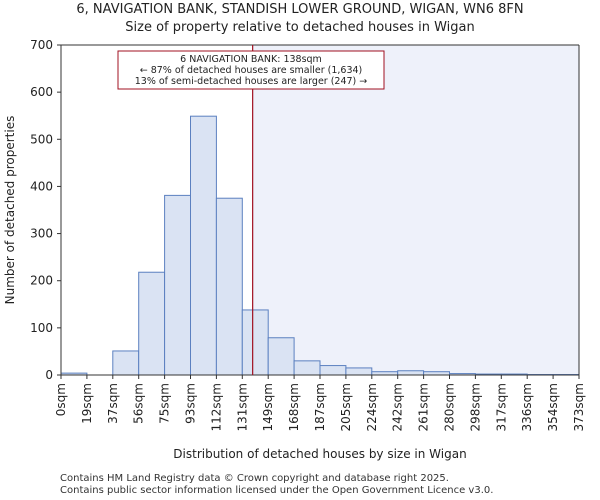 Image resolution: width=600 pixels, height=500 pixels. What do you see at coordinates (527, 407) in the screenshot?
I see `x-tick-label: 336sqm` at bounding box center [527, 407].